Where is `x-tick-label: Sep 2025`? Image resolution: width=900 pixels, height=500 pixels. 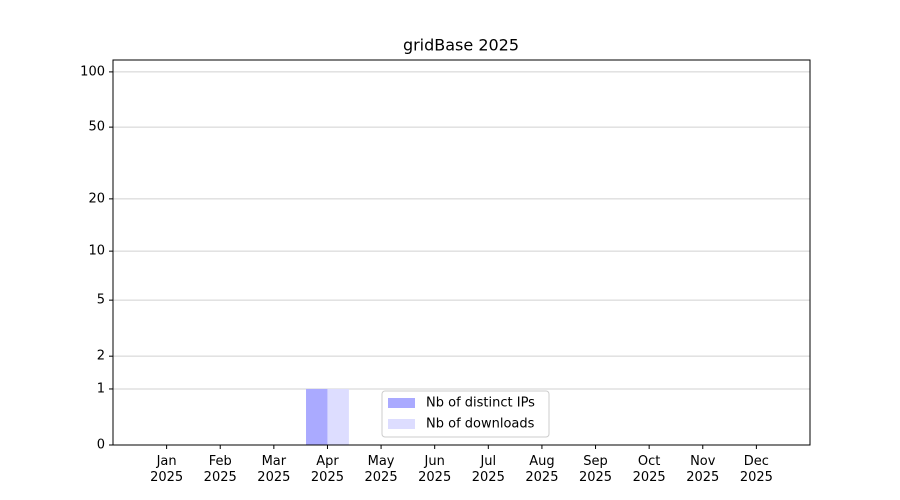
x-tick-label: Sep 2025 is located at coordinates (595, 469).